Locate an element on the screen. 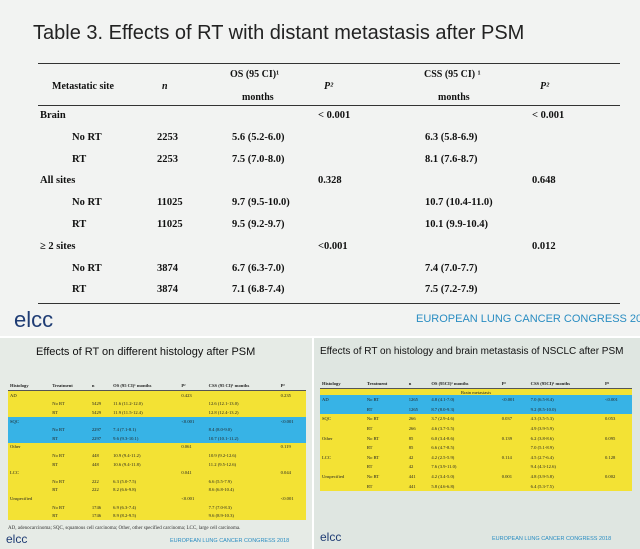 The width and height of the screenshot is (640, 549). row-site: No RT is located at coordinates (87, 203).